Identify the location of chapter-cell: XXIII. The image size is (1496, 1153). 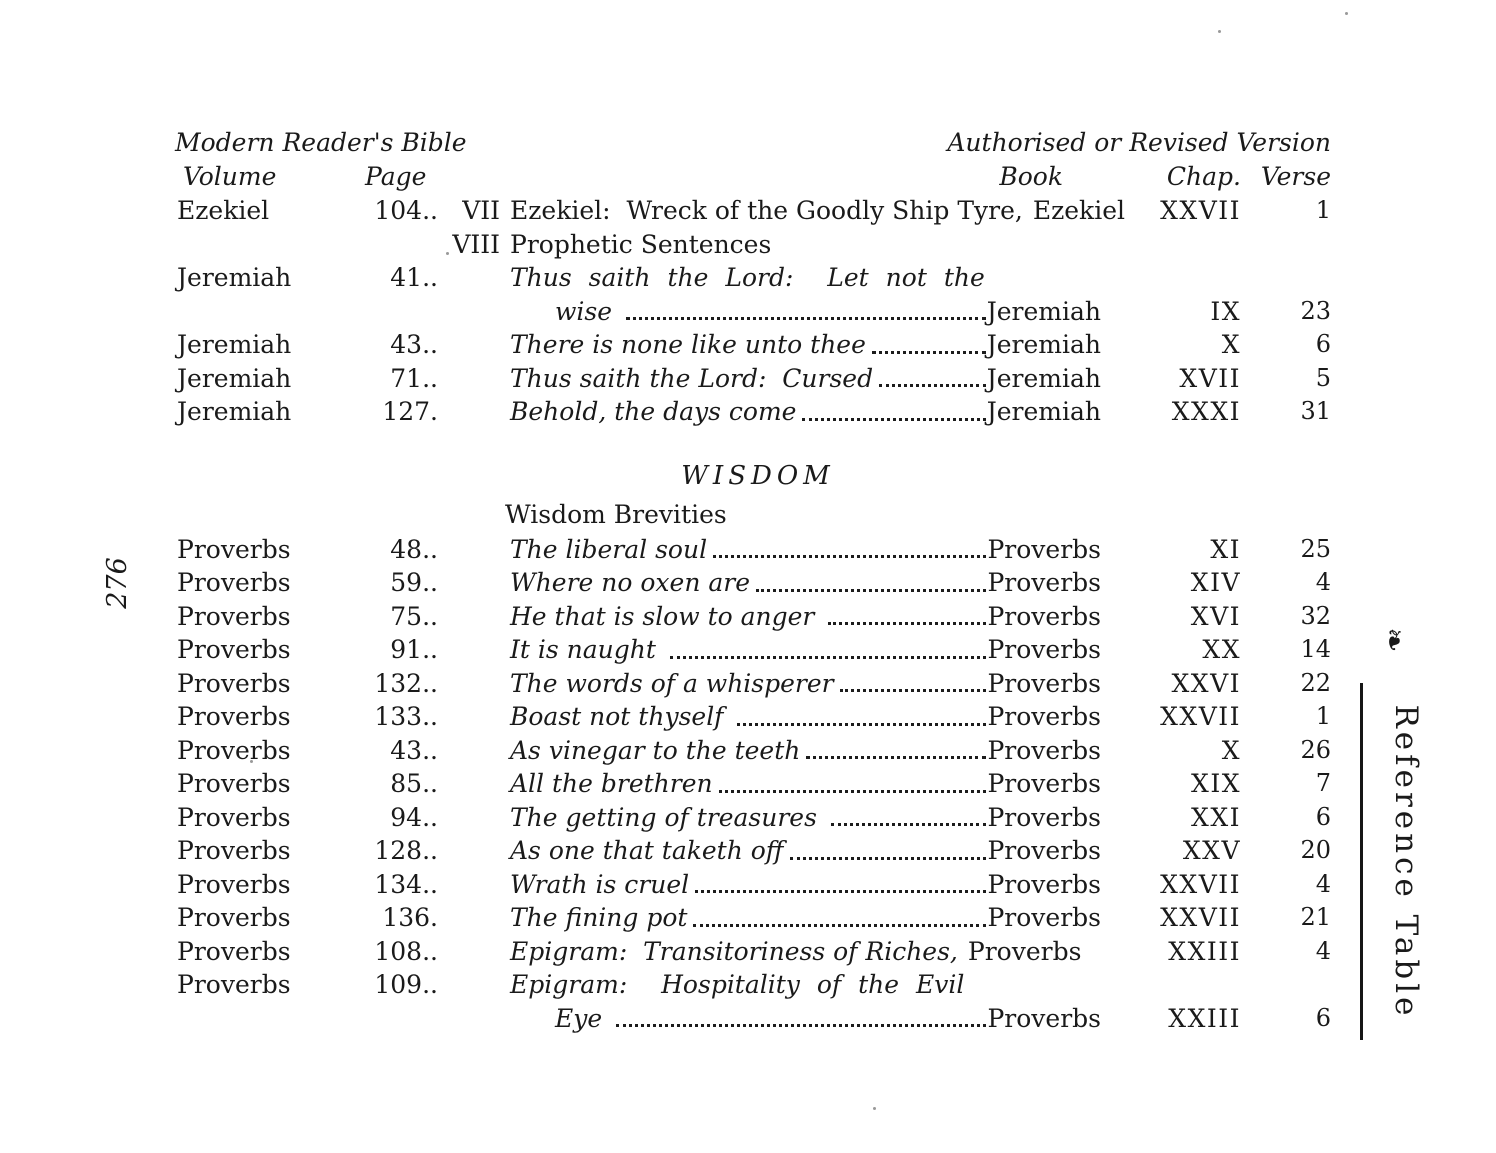
(1204, 951).